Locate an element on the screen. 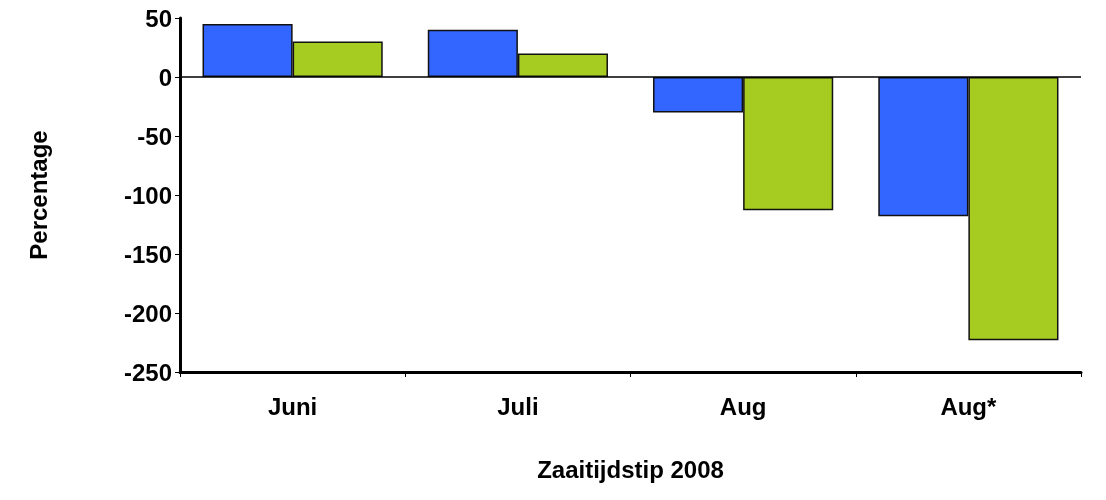 The width and height of the screenshot is (1106, 500). x-tick-label: Juni is located at coordinates (292, 406).